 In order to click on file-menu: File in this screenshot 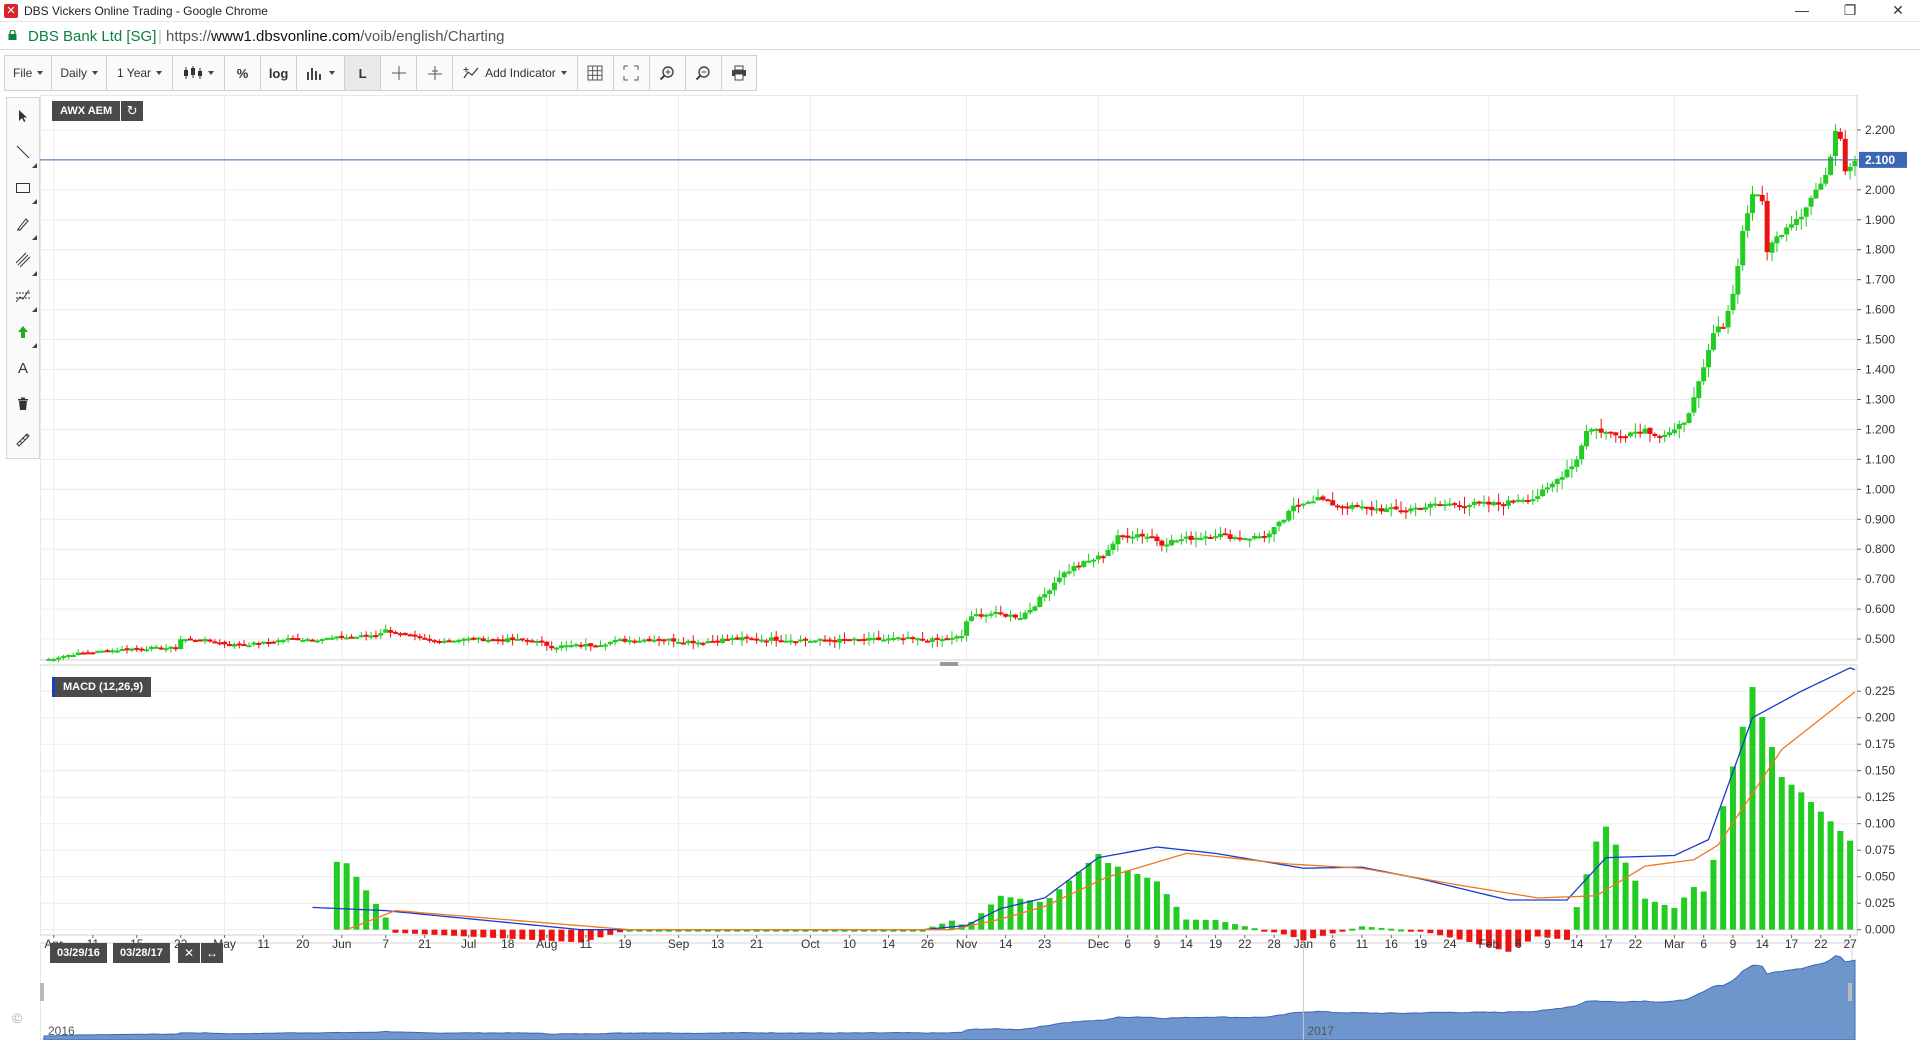, I will do `click(28, 73)`.